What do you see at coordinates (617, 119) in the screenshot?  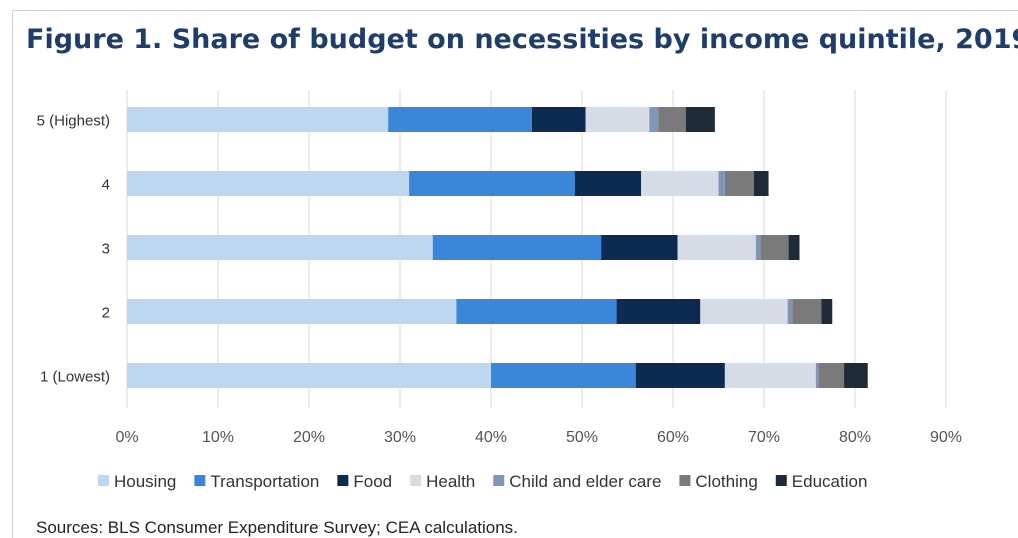 I see `bar-health-5-highest` at bounding box center [617, 119].